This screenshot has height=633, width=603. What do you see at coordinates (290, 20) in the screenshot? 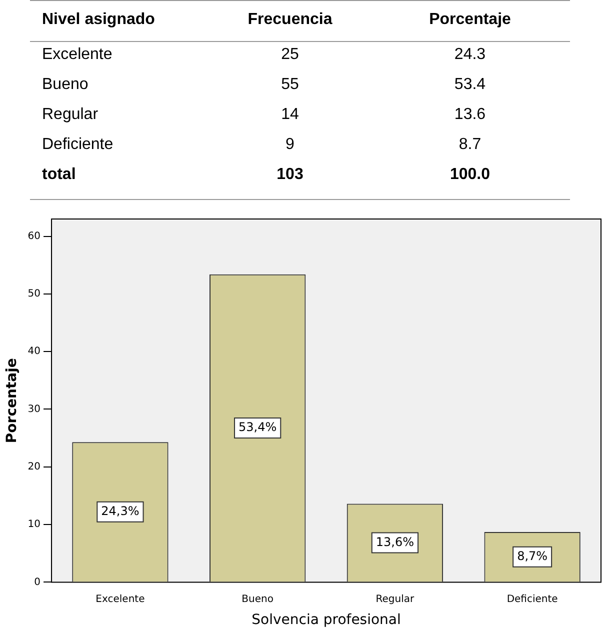
I see `text: Frecuencia` at bounding box center [290, 20].